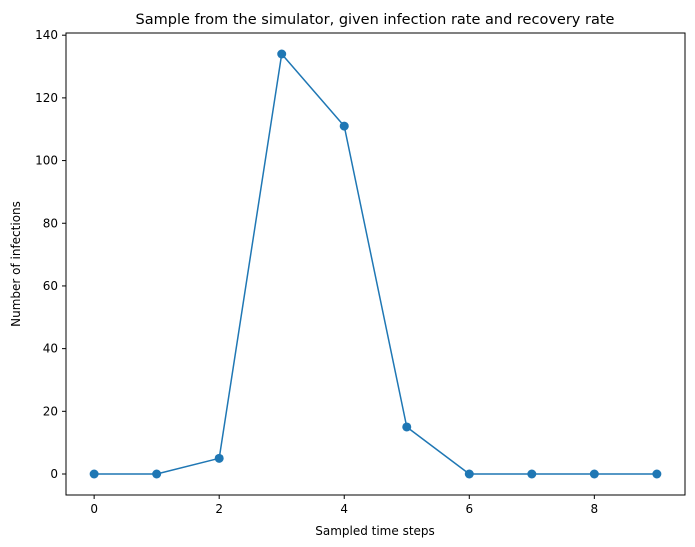 This screenshot has height=547, width=695. I want to click on x-axis: 0 2 4 6 8, so click(344, 505).